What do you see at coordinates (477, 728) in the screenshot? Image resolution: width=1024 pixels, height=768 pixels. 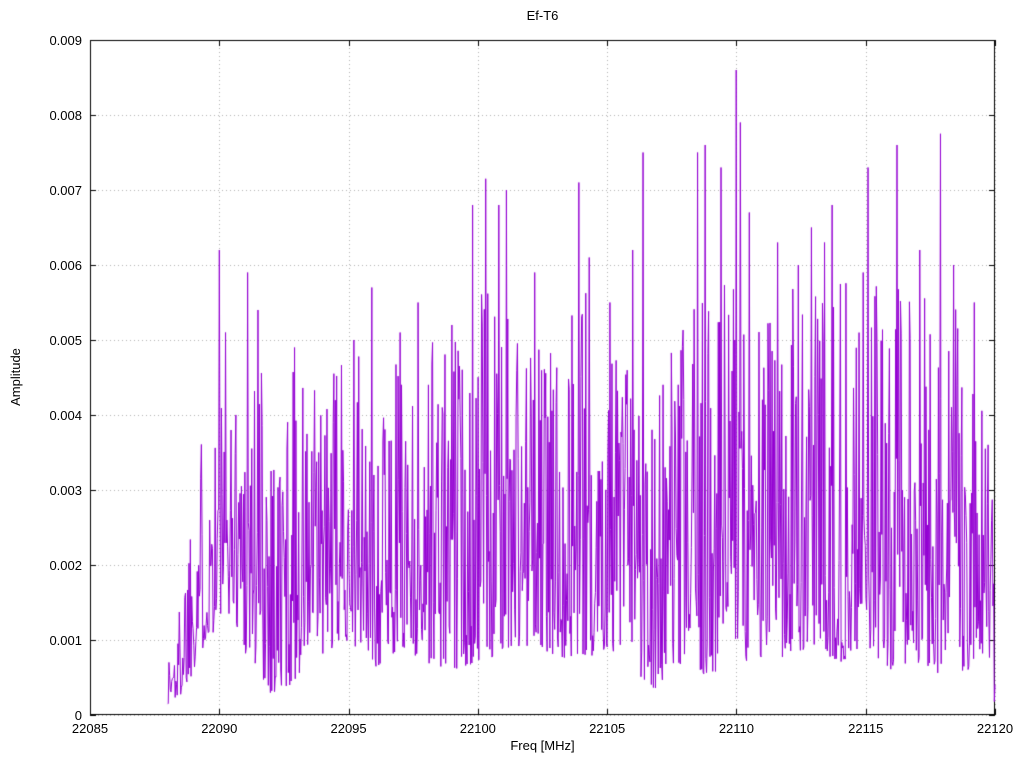 I see `x-tick-label: 22100` at bounding box center [477, 728].